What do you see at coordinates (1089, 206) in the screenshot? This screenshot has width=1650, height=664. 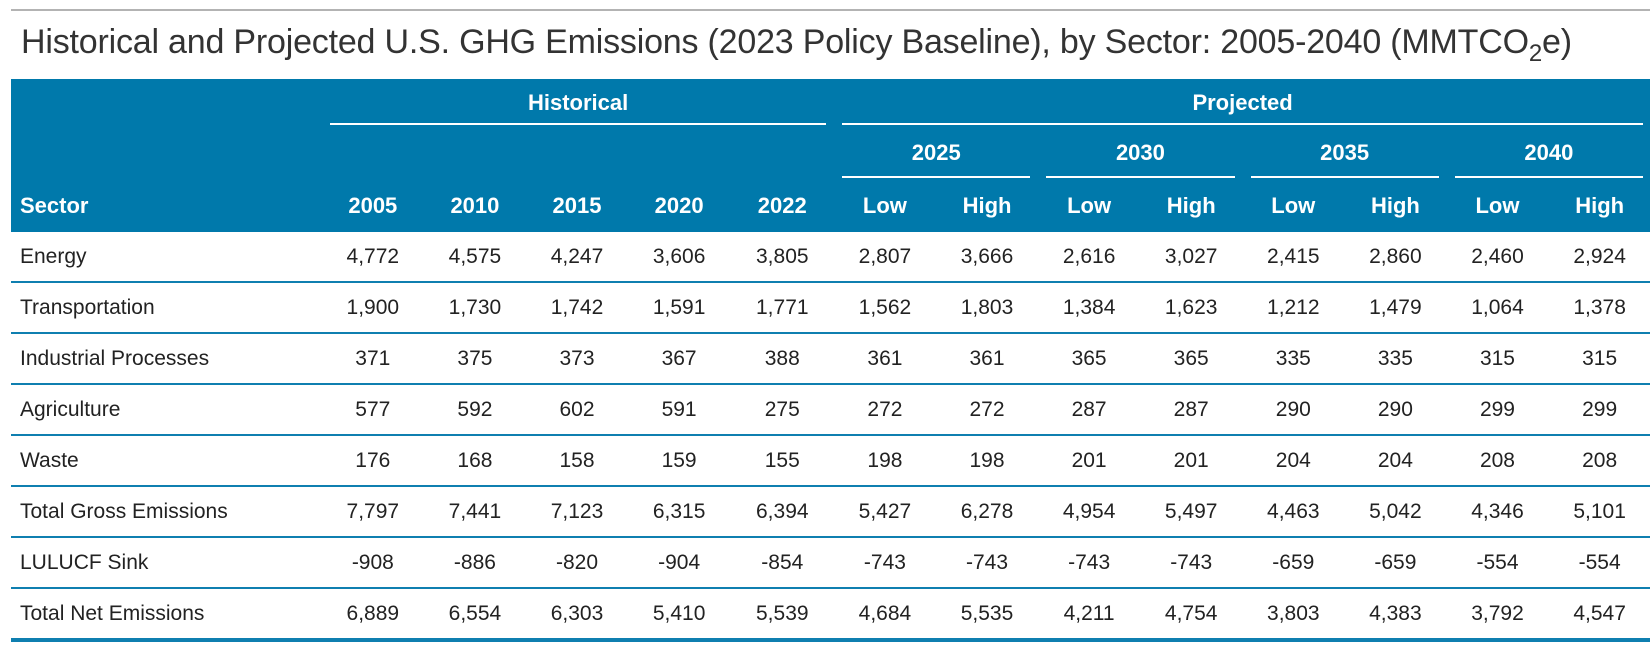 I see `column-header-low: Low` at bounding box center [1089, 206].